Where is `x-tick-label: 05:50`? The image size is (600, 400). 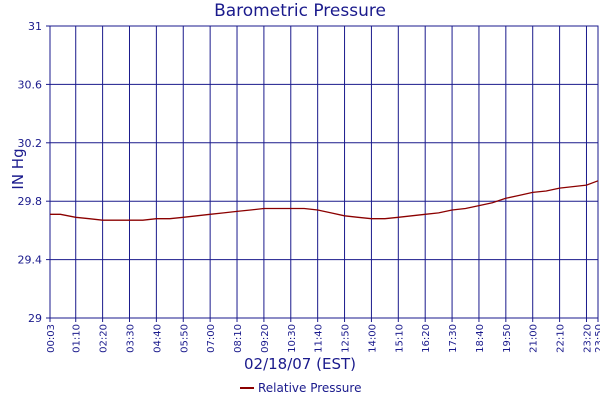 x-tick-label: 05:50 is located at coordinates (184, 338).